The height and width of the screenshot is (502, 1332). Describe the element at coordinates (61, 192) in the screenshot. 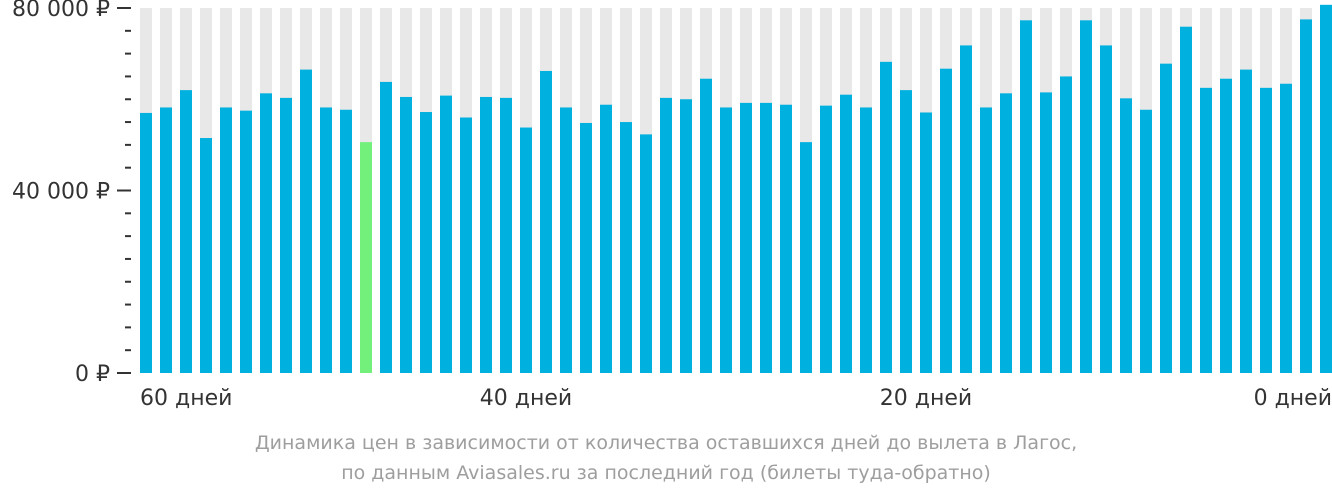

I see `y-tick-label: 40 000 ₽` at that location.